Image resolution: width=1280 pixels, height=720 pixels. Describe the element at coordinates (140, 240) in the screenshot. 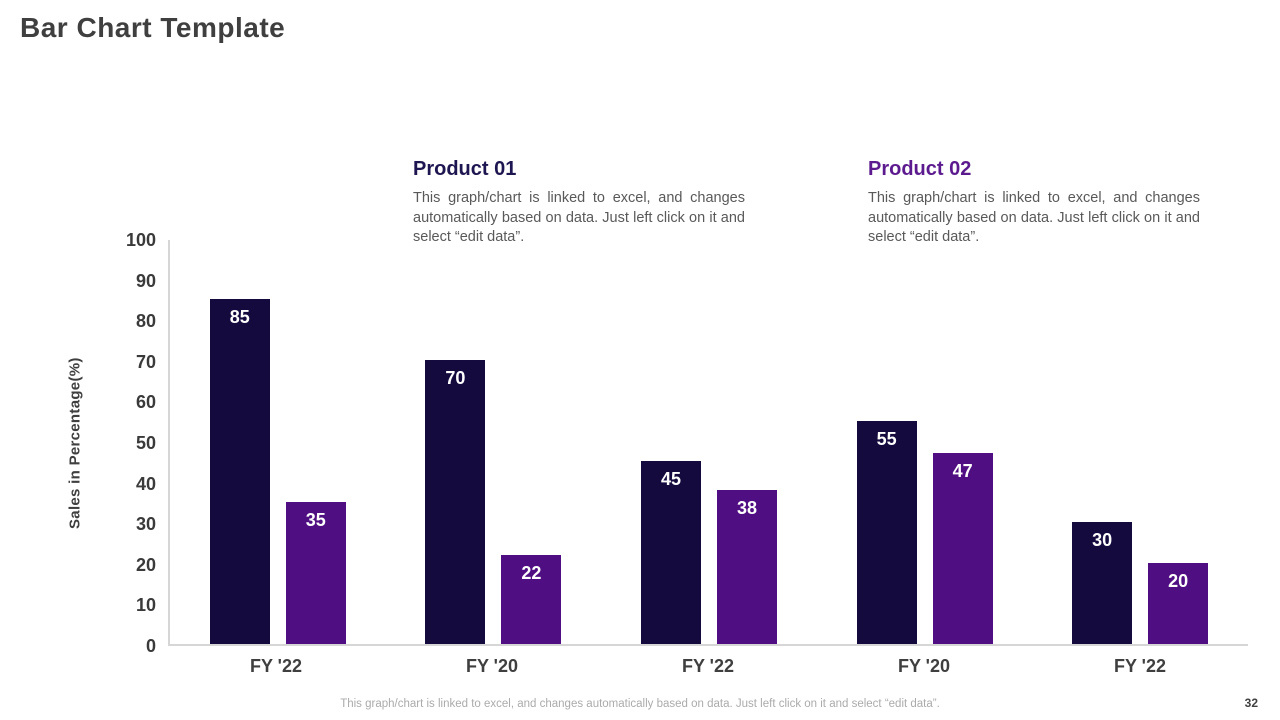

I see `y-axis-tick-label: 100` at that location.